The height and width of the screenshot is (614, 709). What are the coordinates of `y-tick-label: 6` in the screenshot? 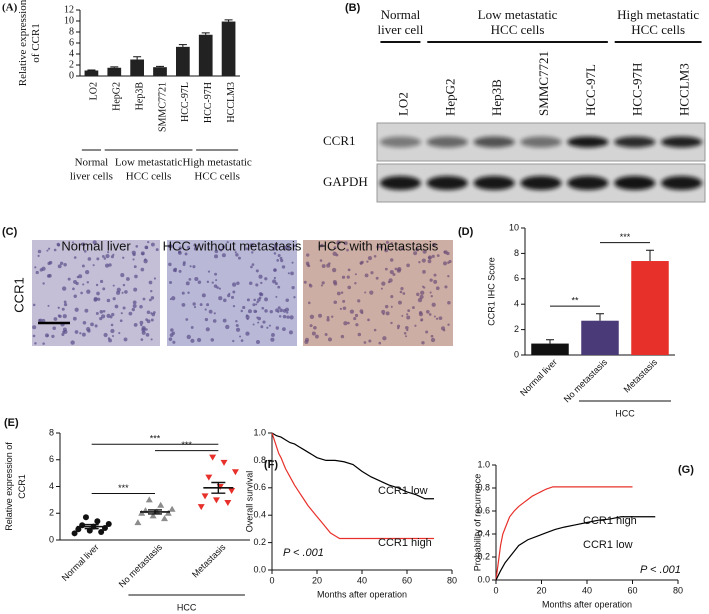 It's located at (51, 459).